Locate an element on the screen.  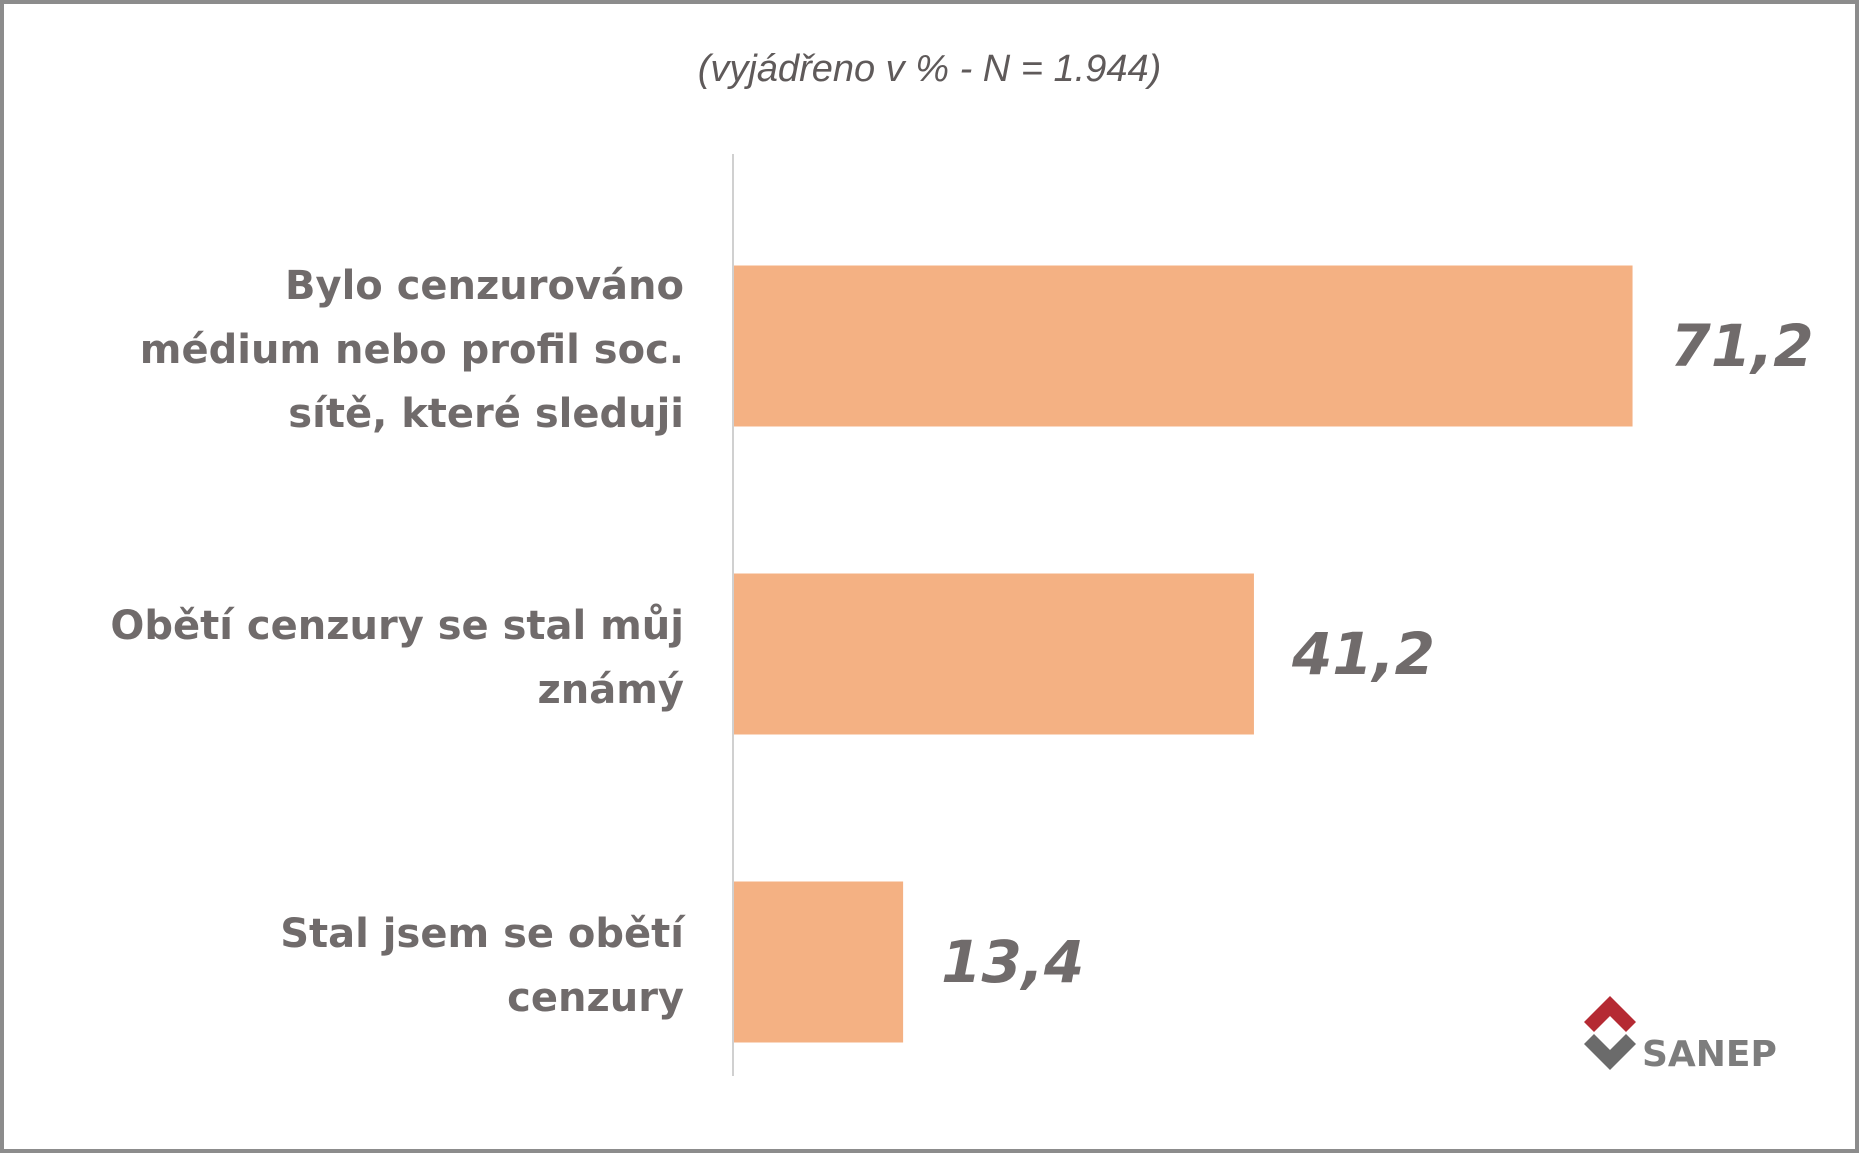
logo-text: SANEP is located at coordinates (1709, 1054).